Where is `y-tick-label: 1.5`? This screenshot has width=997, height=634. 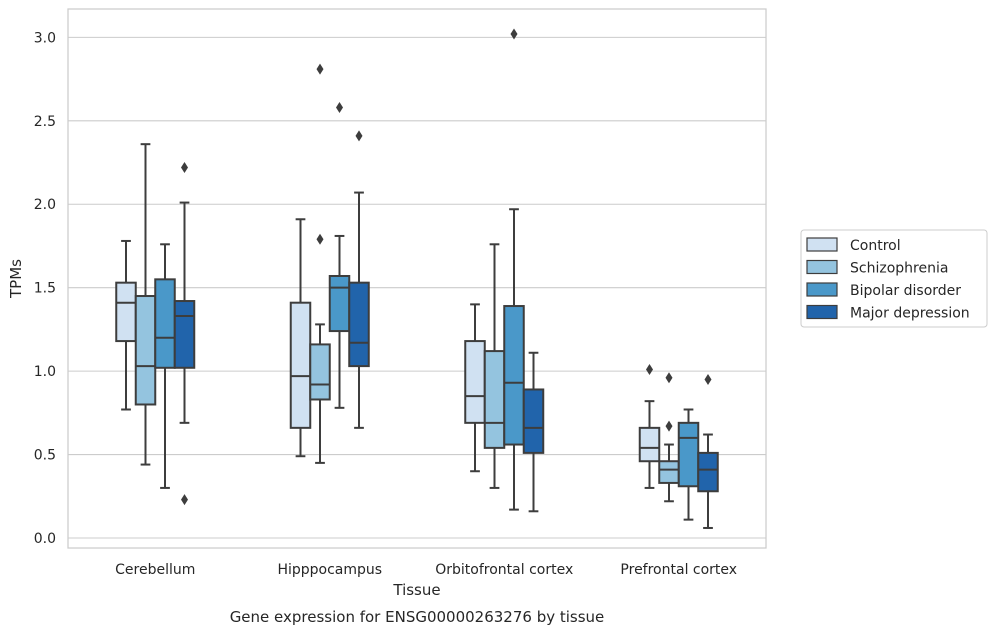 y-tick-label: 1.5 is located at coordinates (45, 289).